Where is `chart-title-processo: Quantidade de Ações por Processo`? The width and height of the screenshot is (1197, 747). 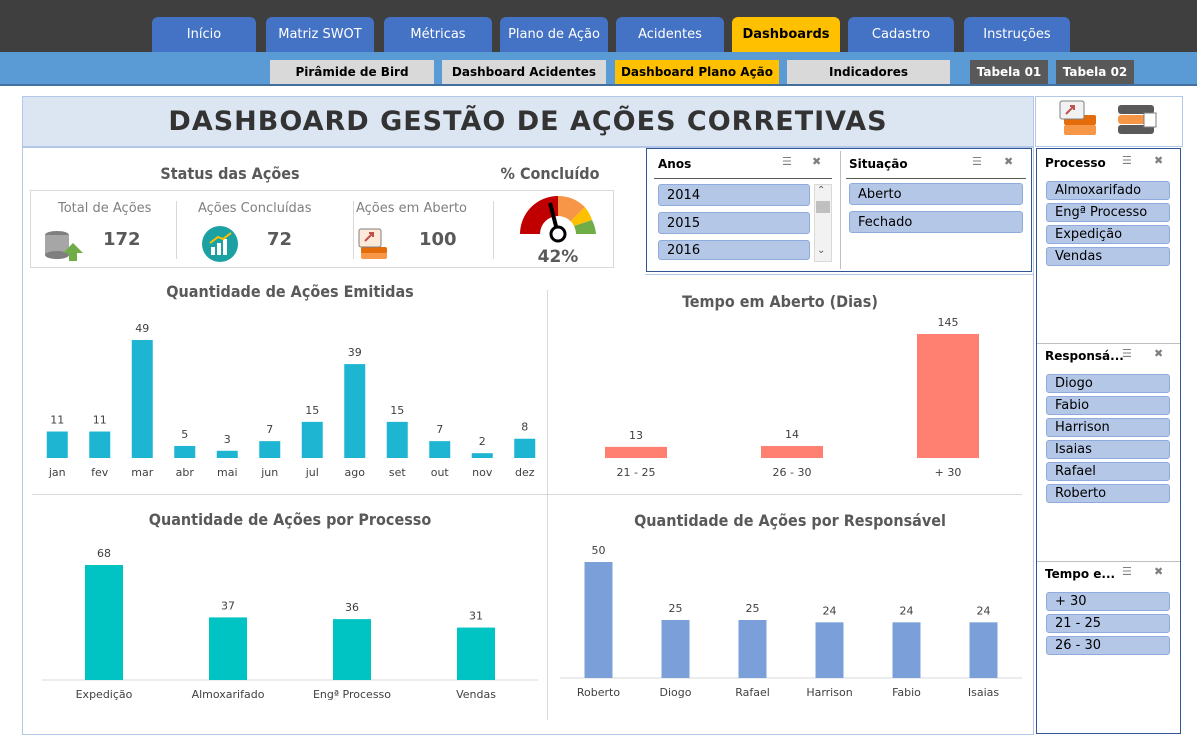
chart-title-processo: Quantidade de Ações por Processo is located at coordinates (290, 519).